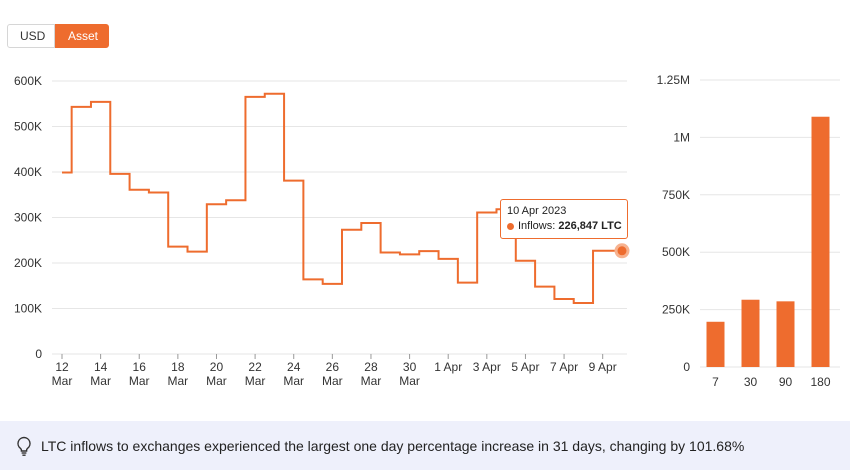 This screenshot has width=850, height=470. What do you see at coordinates (820, 382) in the screenshot?
I see `bar-category-label: 180` at bounding box center [820, 382].